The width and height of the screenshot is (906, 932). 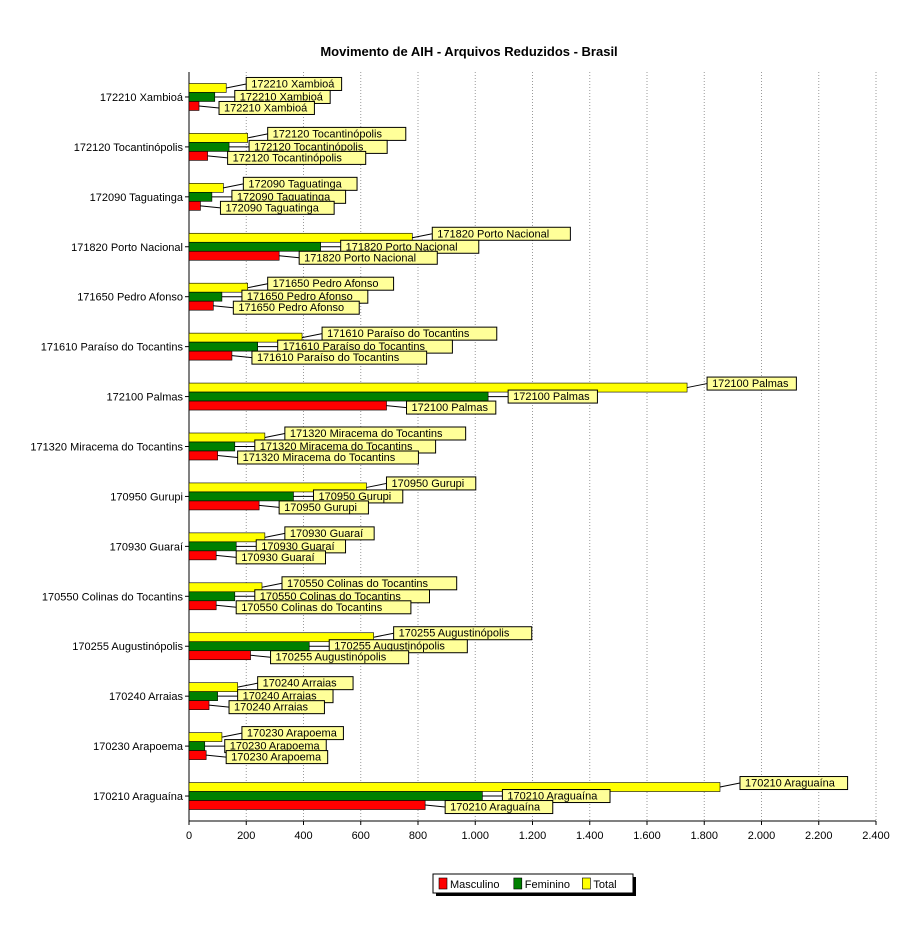 I want to click on x-tick-label: 1.000, so click(x=475, y=836).